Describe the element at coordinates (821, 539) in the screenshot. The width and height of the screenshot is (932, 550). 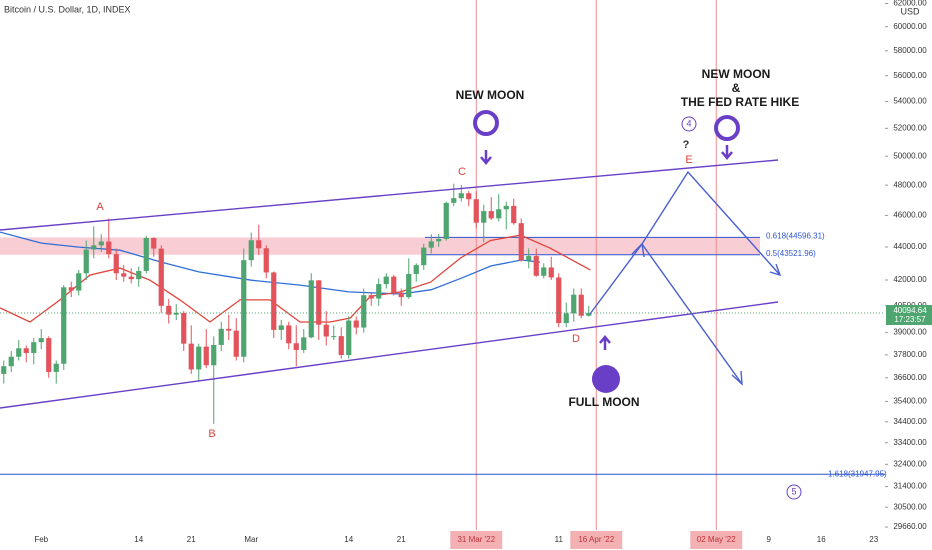
I see `x-tick-label: 16` at that location.